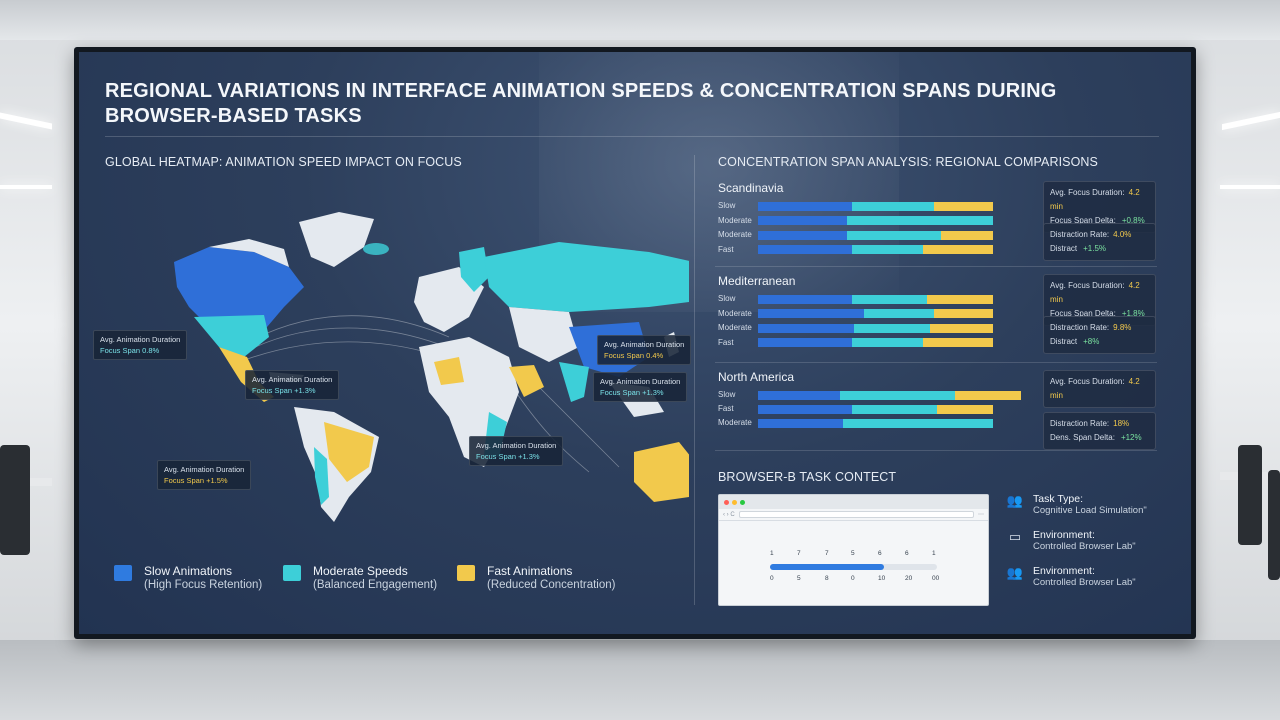 This screenshot has width=1280, height=720. Describe the element at coordinates (292, 573) in the screenshot. I see `legend-swatch-moderate` at that location.